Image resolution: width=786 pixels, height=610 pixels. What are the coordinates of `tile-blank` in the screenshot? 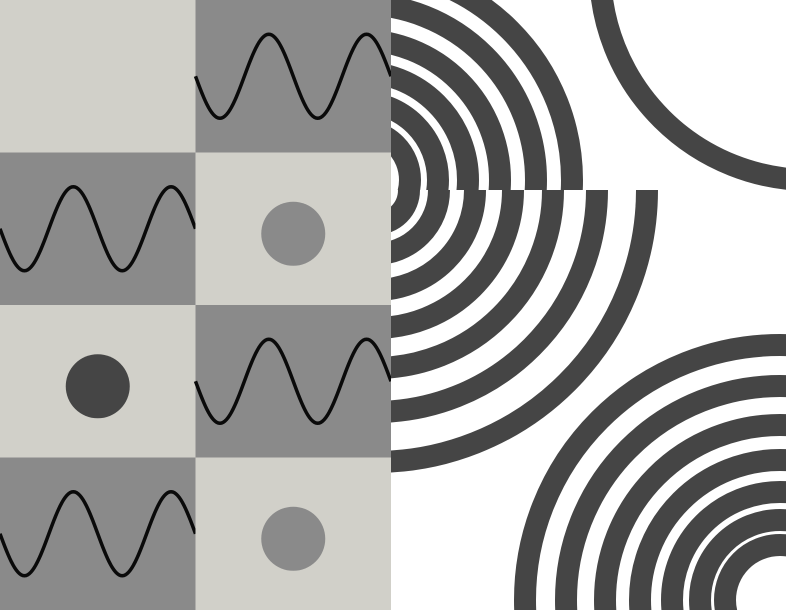 It's located at (98, 76).